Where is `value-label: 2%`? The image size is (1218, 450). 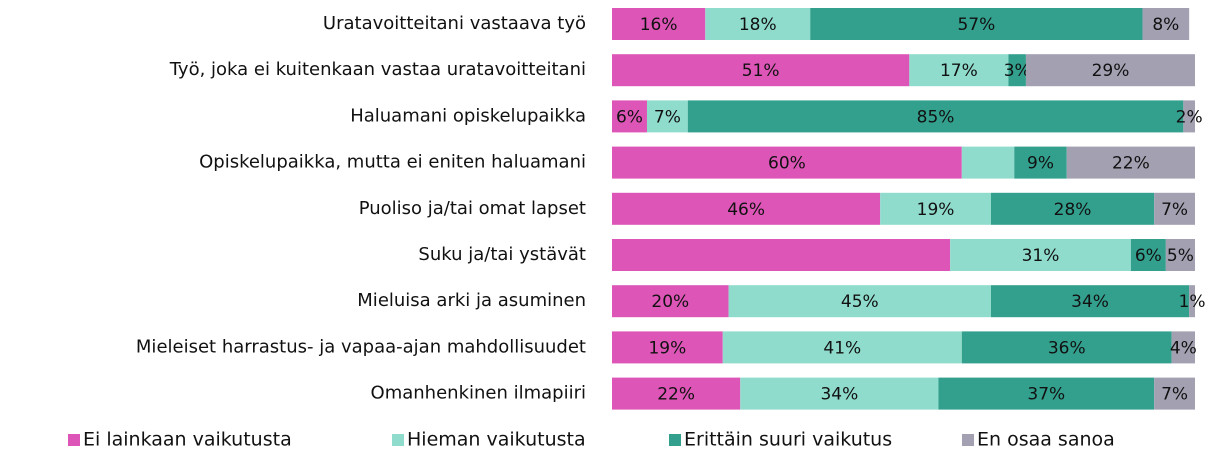 value-label: 2% is located at coordinates (1189, 117).